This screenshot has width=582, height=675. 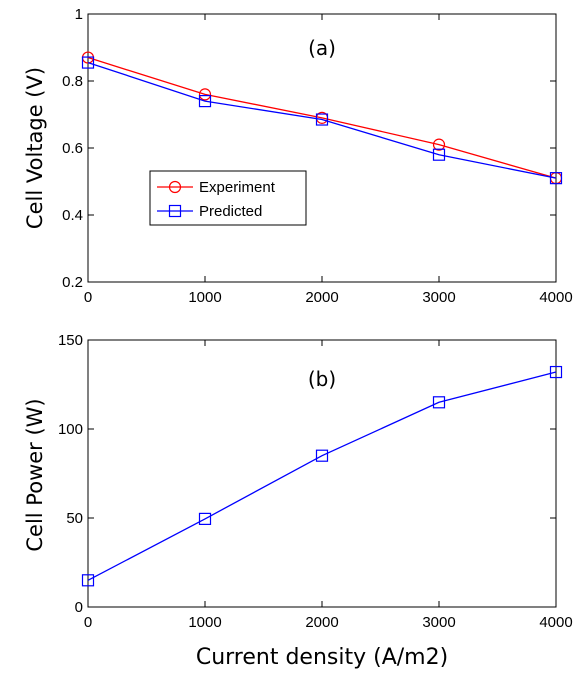 What do you see at coordinates (88, 622) in the screenshot?
I see `x-tick-label-b: 0` at bounding box center [88, 622].